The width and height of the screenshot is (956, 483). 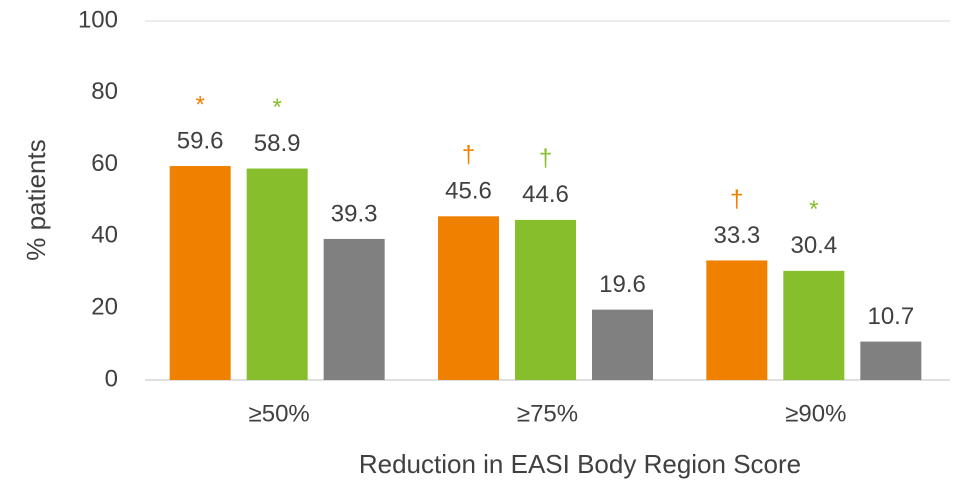 What do you see at coordinates (547, 413) in the screenshot?
I see `x-tick-label: ≥75%` at bounding box center [547, 413].